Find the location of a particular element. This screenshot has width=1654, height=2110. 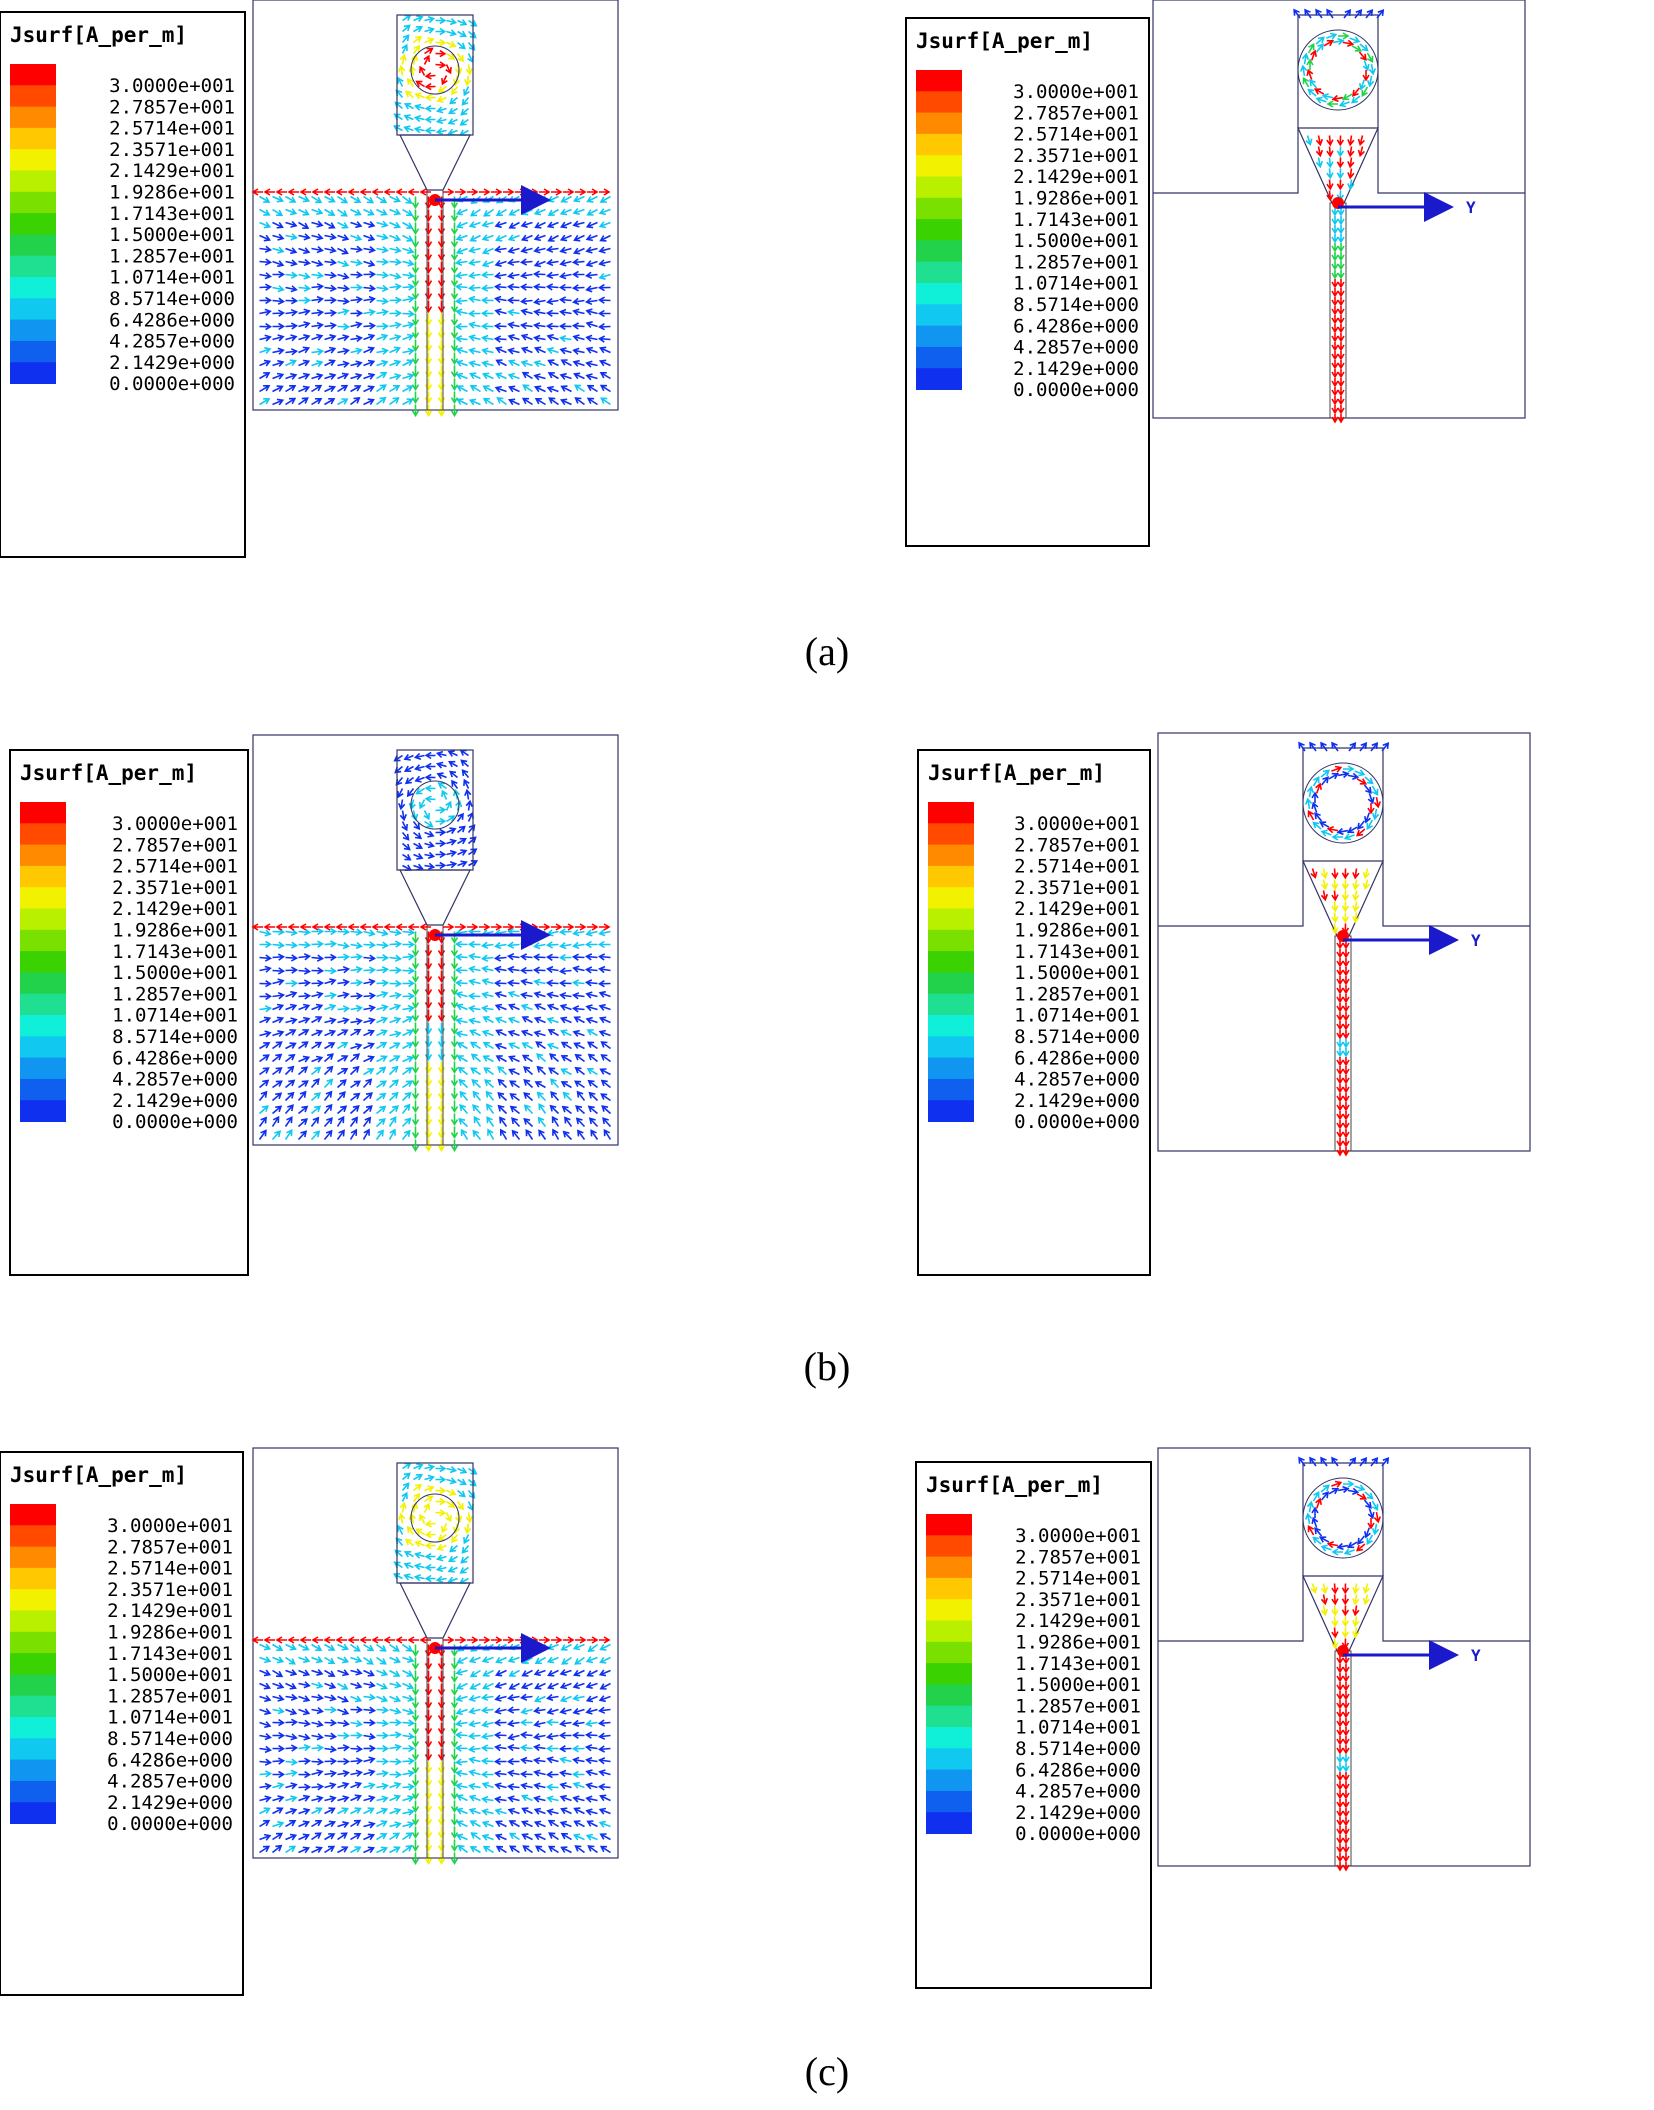

legend-value: 4.2857e+000 is located at coordinates (1077, 1080).